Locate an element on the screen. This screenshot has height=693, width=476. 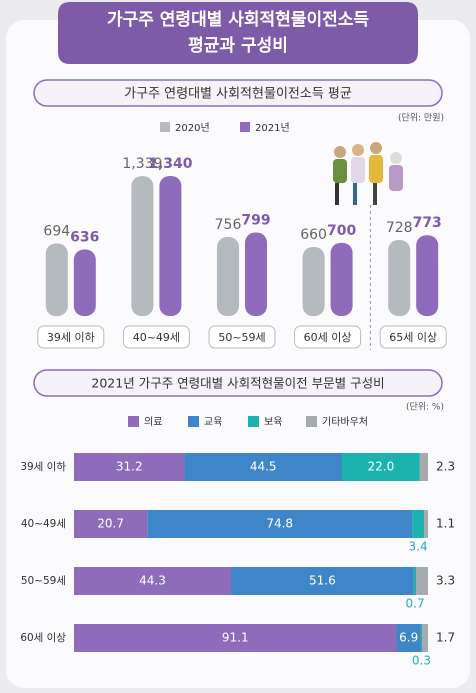
x-tick-label: 60세 이상 is located at coordinates (328, 337).